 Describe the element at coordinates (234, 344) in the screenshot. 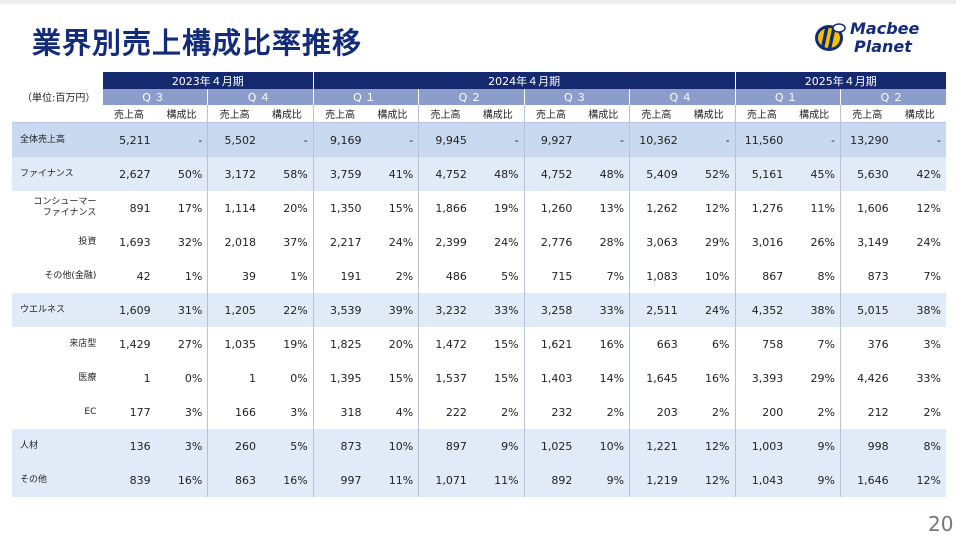

I see `sales-value: 1,035` at that location.